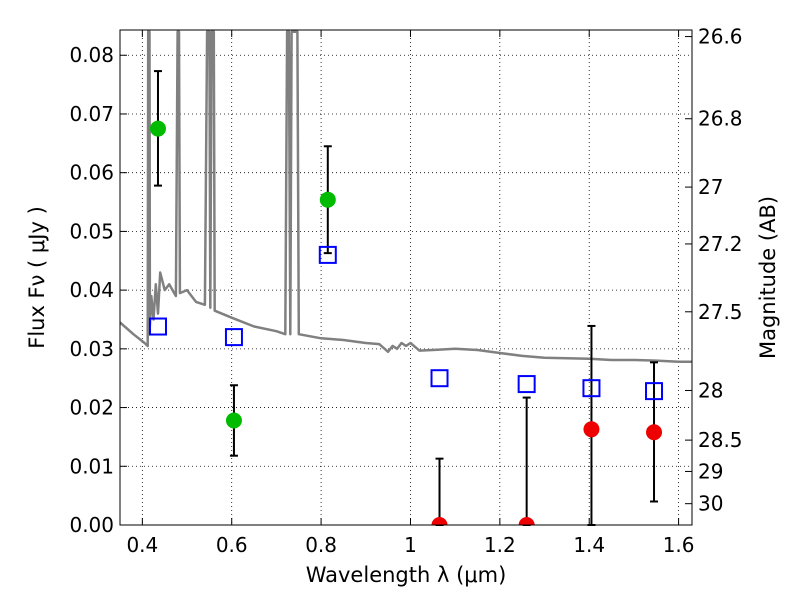 This screenshot has width=800, height=600. I want to click on y2-tick-label: 30, so click(710, 504).